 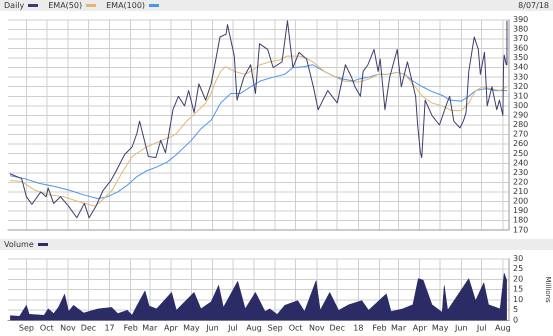 I want to click on y-tick-label: 340, so click(x=520, y=67).